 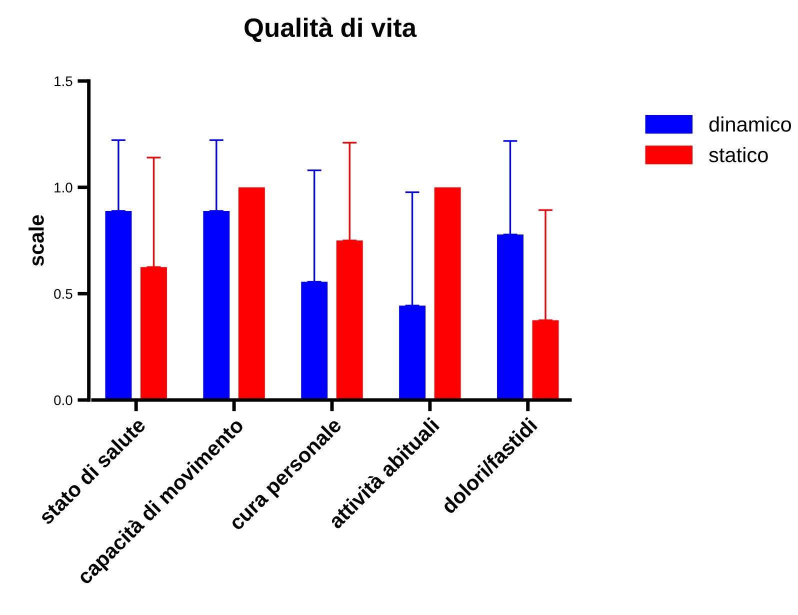 I want to click on y-tick-label: 0.5, so click(x=63, y=294).